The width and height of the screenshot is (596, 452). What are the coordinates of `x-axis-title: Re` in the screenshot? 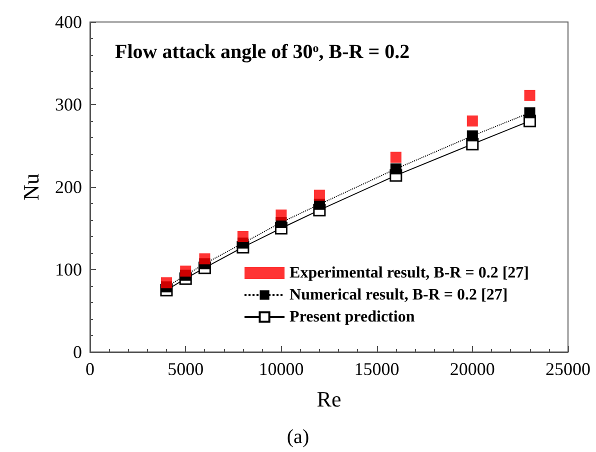 It's located at (329, 399).